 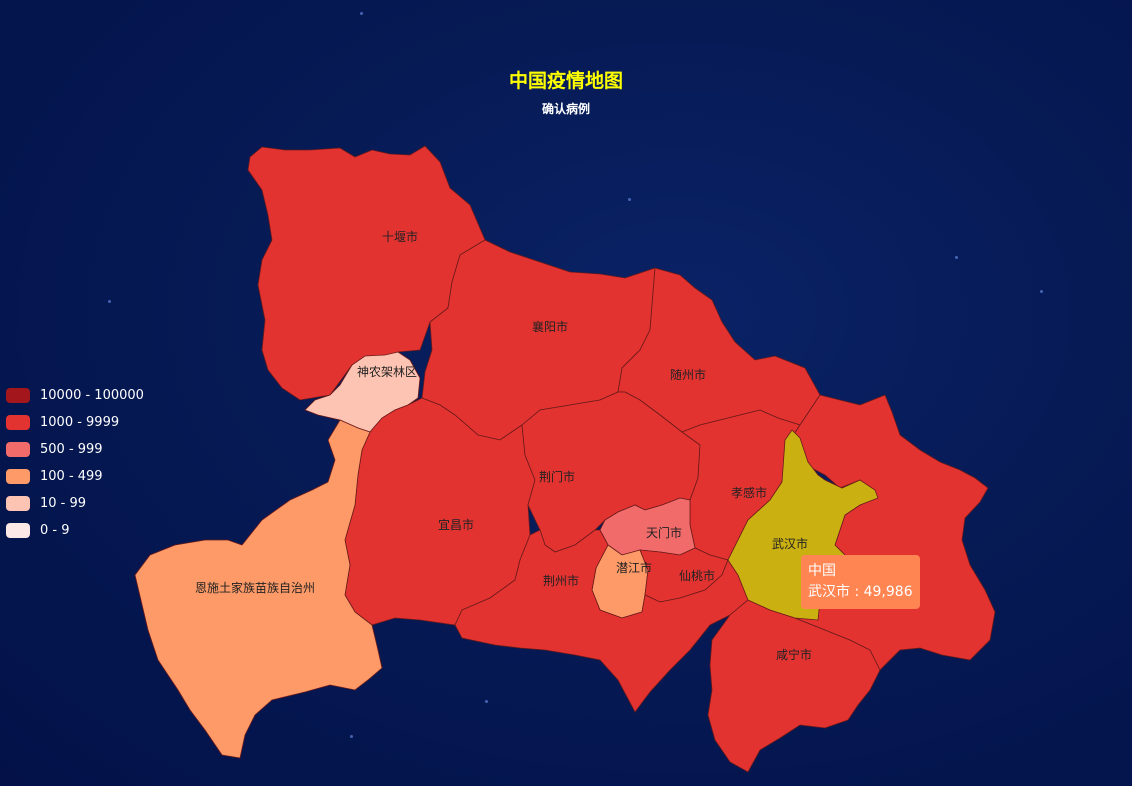 I want to click on legend-item: 1000 - 9999, so click(x=75, y=422).